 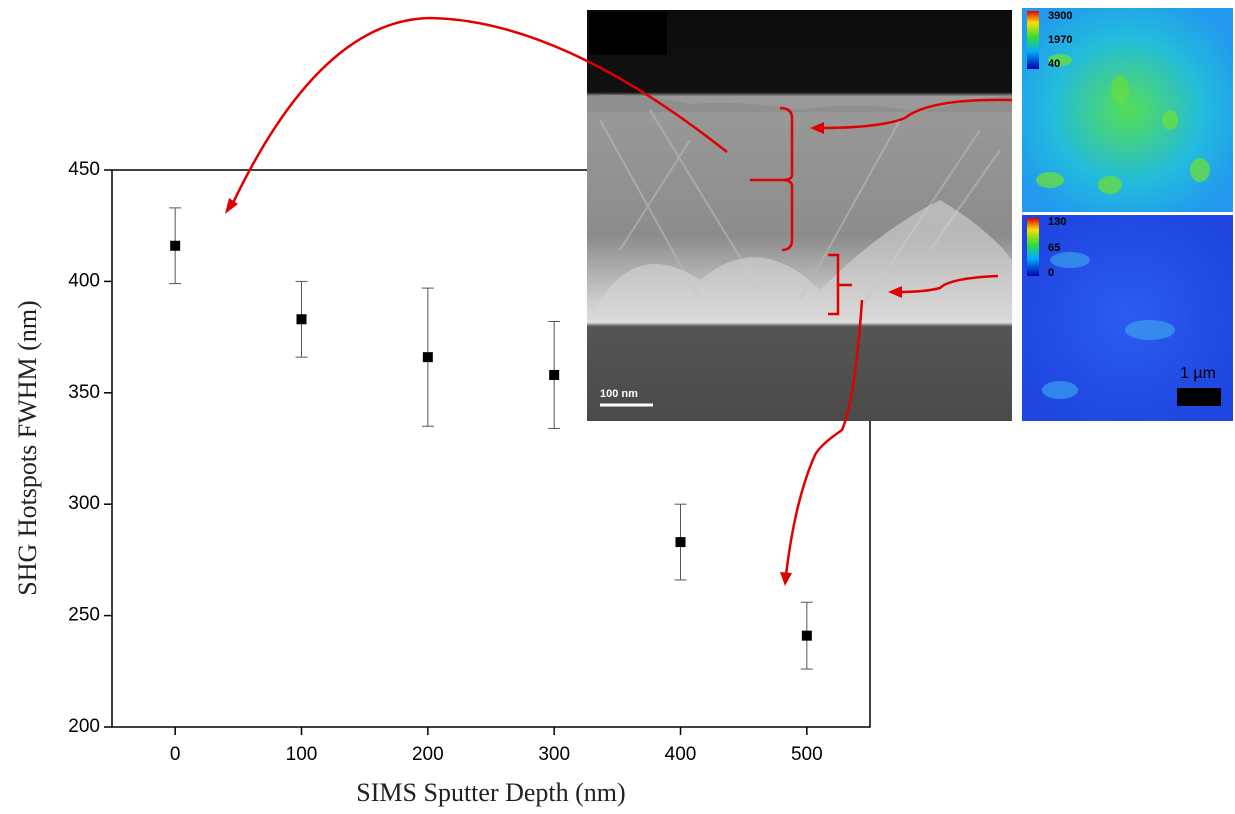 What do you see at coordinates (1057, 222) in the screenshot?
I see `colorbar-label: 130` at bounding box center [1057, 222].